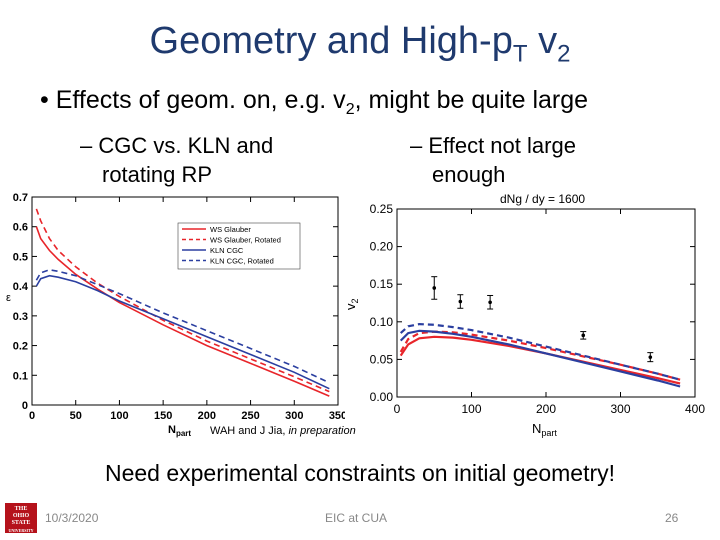  I want to click on series-line-glauber-rotated, so click(540, 355).